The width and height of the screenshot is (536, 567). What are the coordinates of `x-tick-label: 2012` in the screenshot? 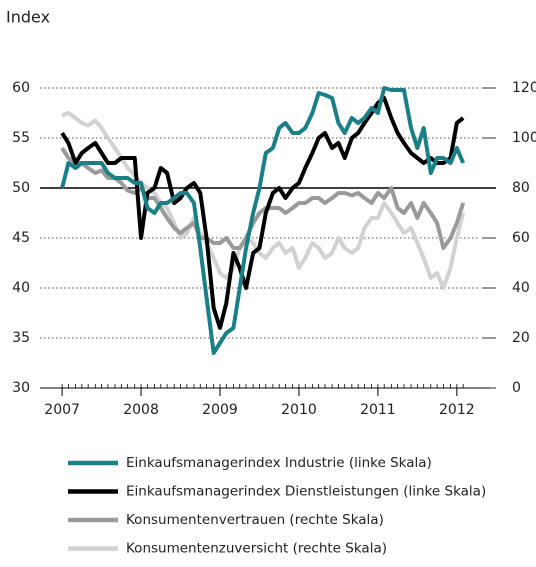 It's located at (457, 410).